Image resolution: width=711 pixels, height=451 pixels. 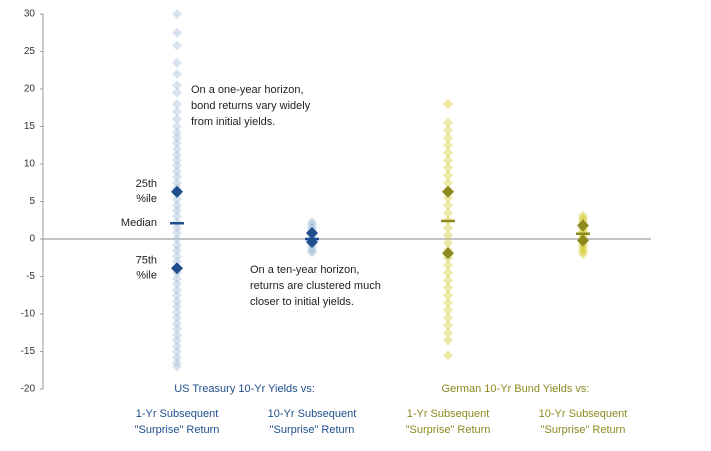 What do you see at coordinates (233, 122) in the screenshot?
I see `annotation: from initial yields.` at bounding box center [233, 122].